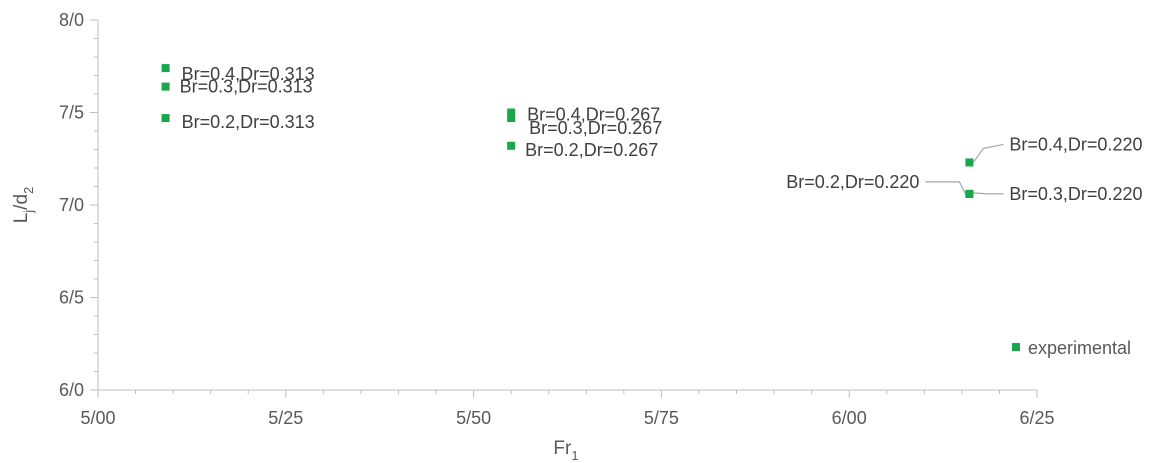  I want to click on leader-lines, so click(964, 169).